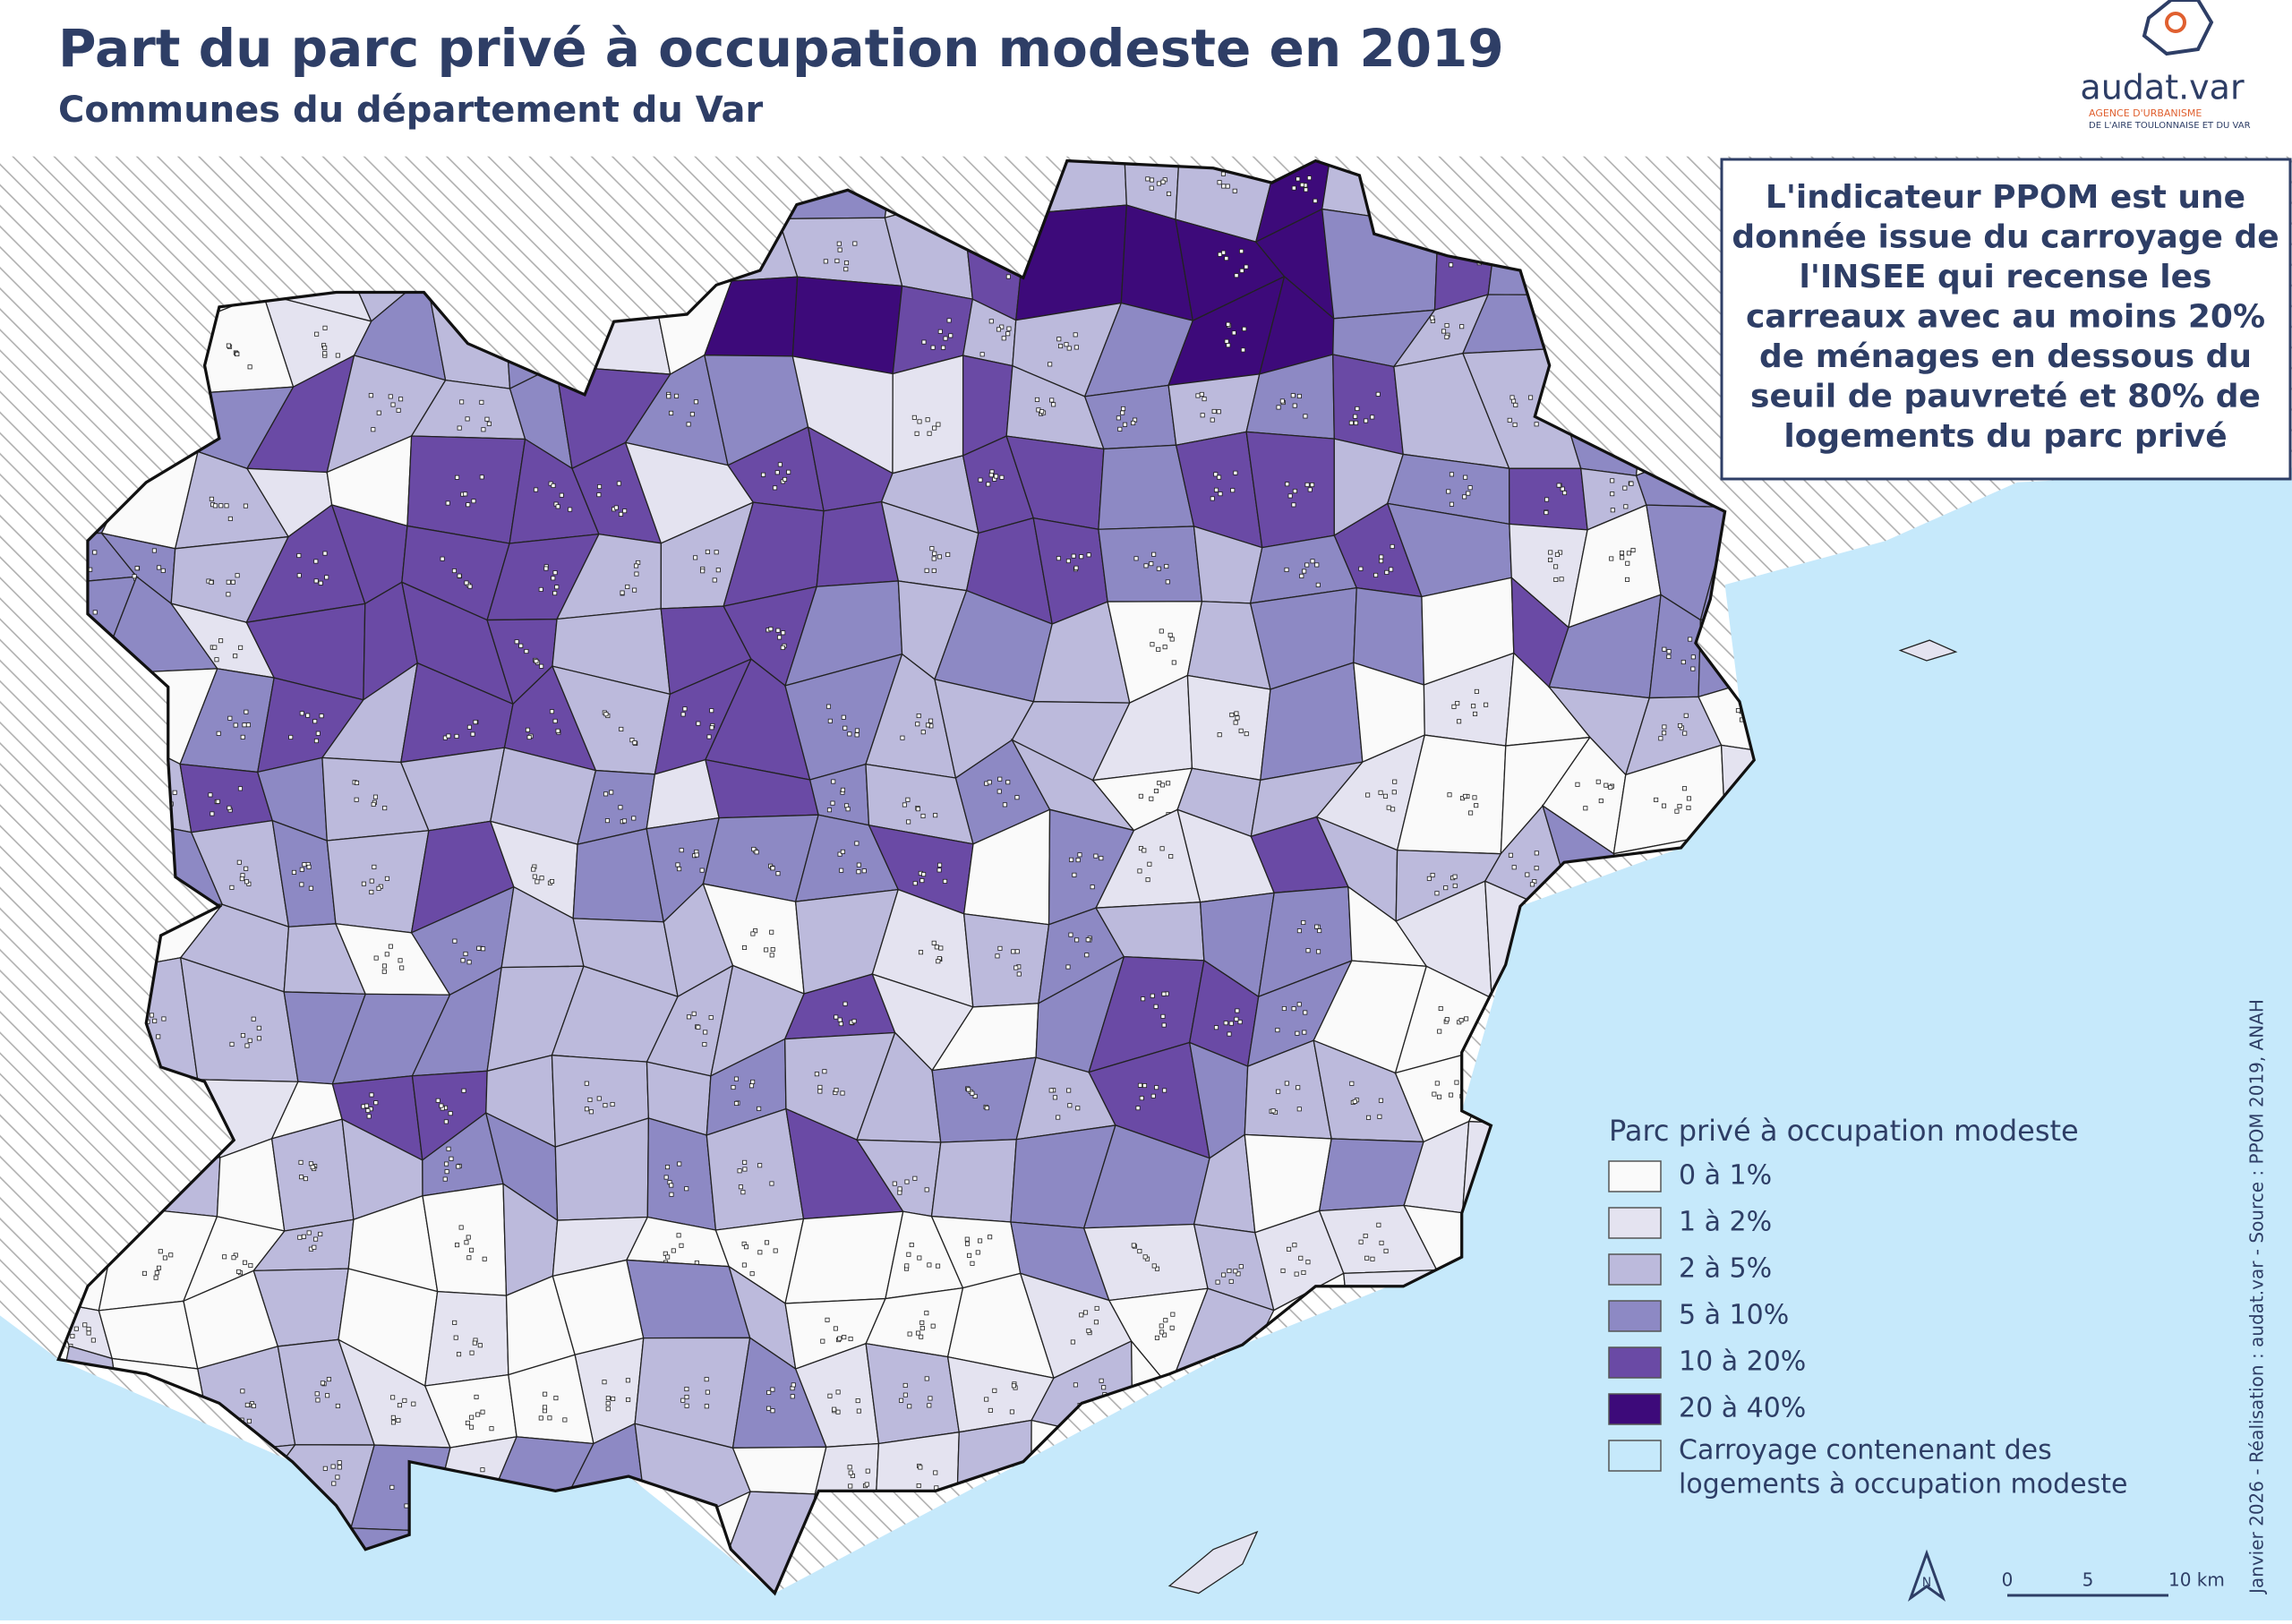 The image size is (2292, 1624). Describe the element at coordinates (2005, 317) in the screenshot. I see `info-line: carreaux avec au moins 20%` at that location.